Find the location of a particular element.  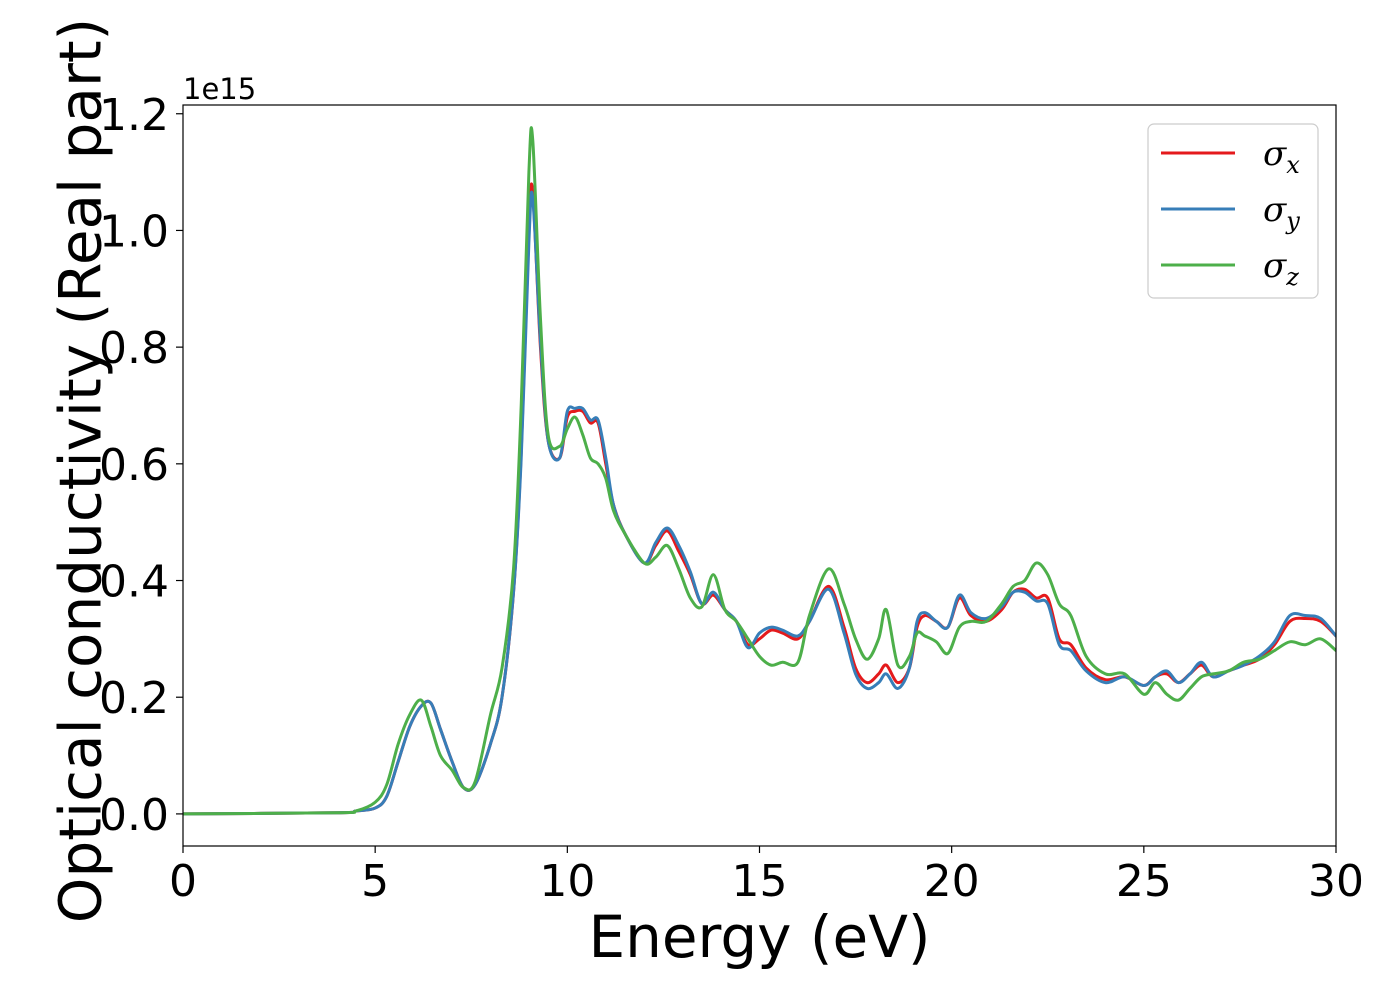

y-tick-label: 0.0 is located at coordinates (134, 815).